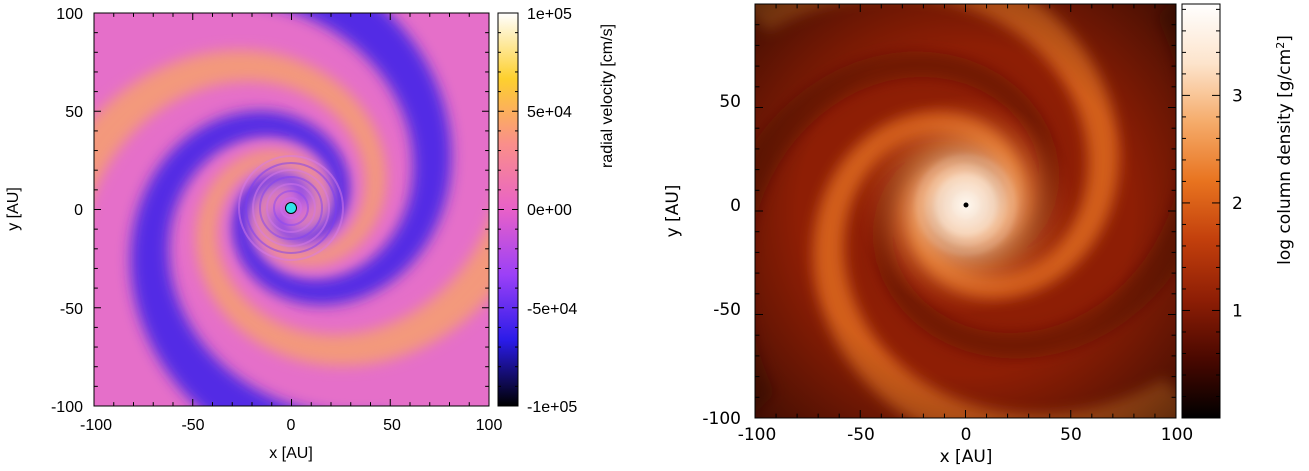 This screenshot has height=471, width=1309. I want to click on colorbar-tick-label: -1e+05, so click(552, 407).